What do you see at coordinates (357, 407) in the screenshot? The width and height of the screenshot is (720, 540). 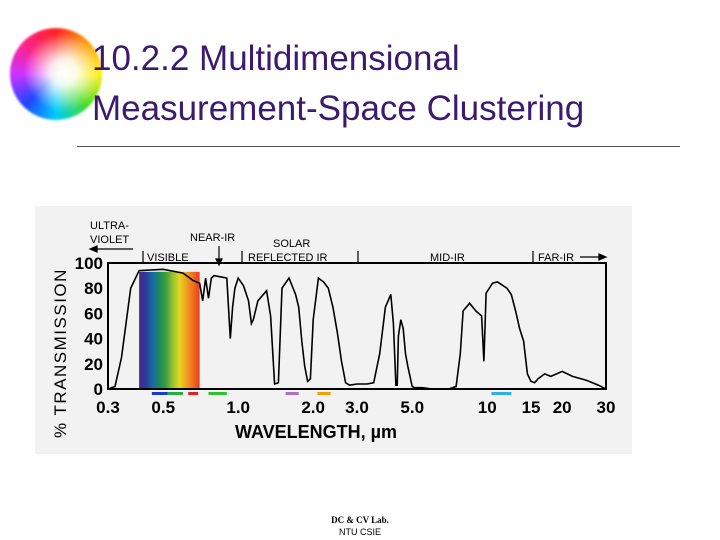 I see `x-tick-label: 3.0` at bounding box center [357, 407].